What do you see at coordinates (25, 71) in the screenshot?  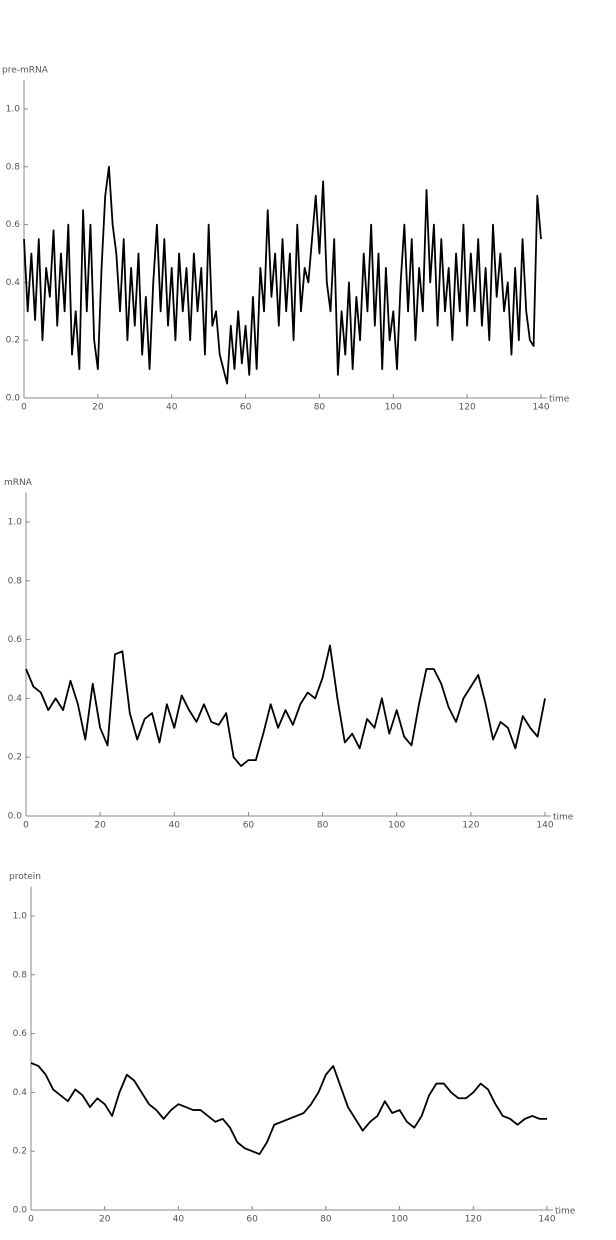 I see `y-axis-label: pre-mRNA` at bounding box center [25, 71].